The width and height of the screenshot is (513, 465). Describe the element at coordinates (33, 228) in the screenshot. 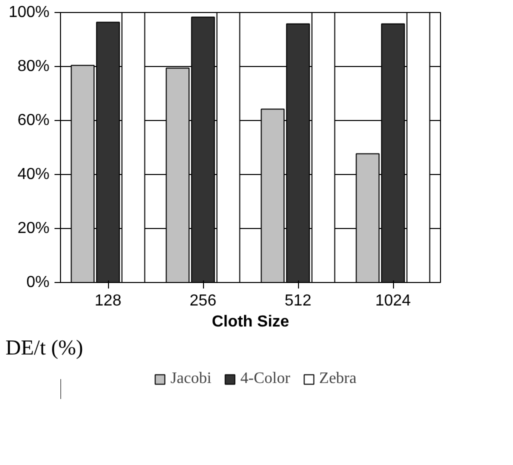

I see `y-tick-label: 20%` at that location.